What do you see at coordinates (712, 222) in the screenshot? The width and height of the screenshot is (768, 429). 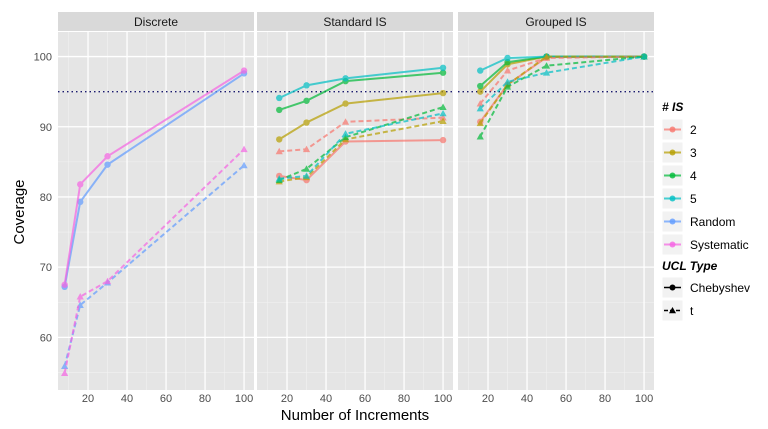 I see `legend-label: Random` at bounding box center [712, 222].